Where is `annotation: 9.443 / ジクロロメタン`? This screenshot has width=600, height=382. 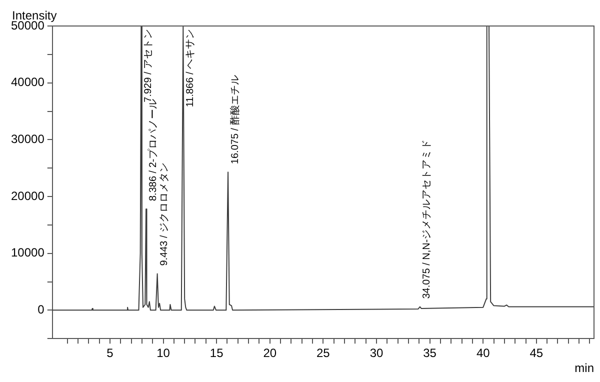
annotation: 9.443 / ジクロロメタン is located at coordinates (164, 214).